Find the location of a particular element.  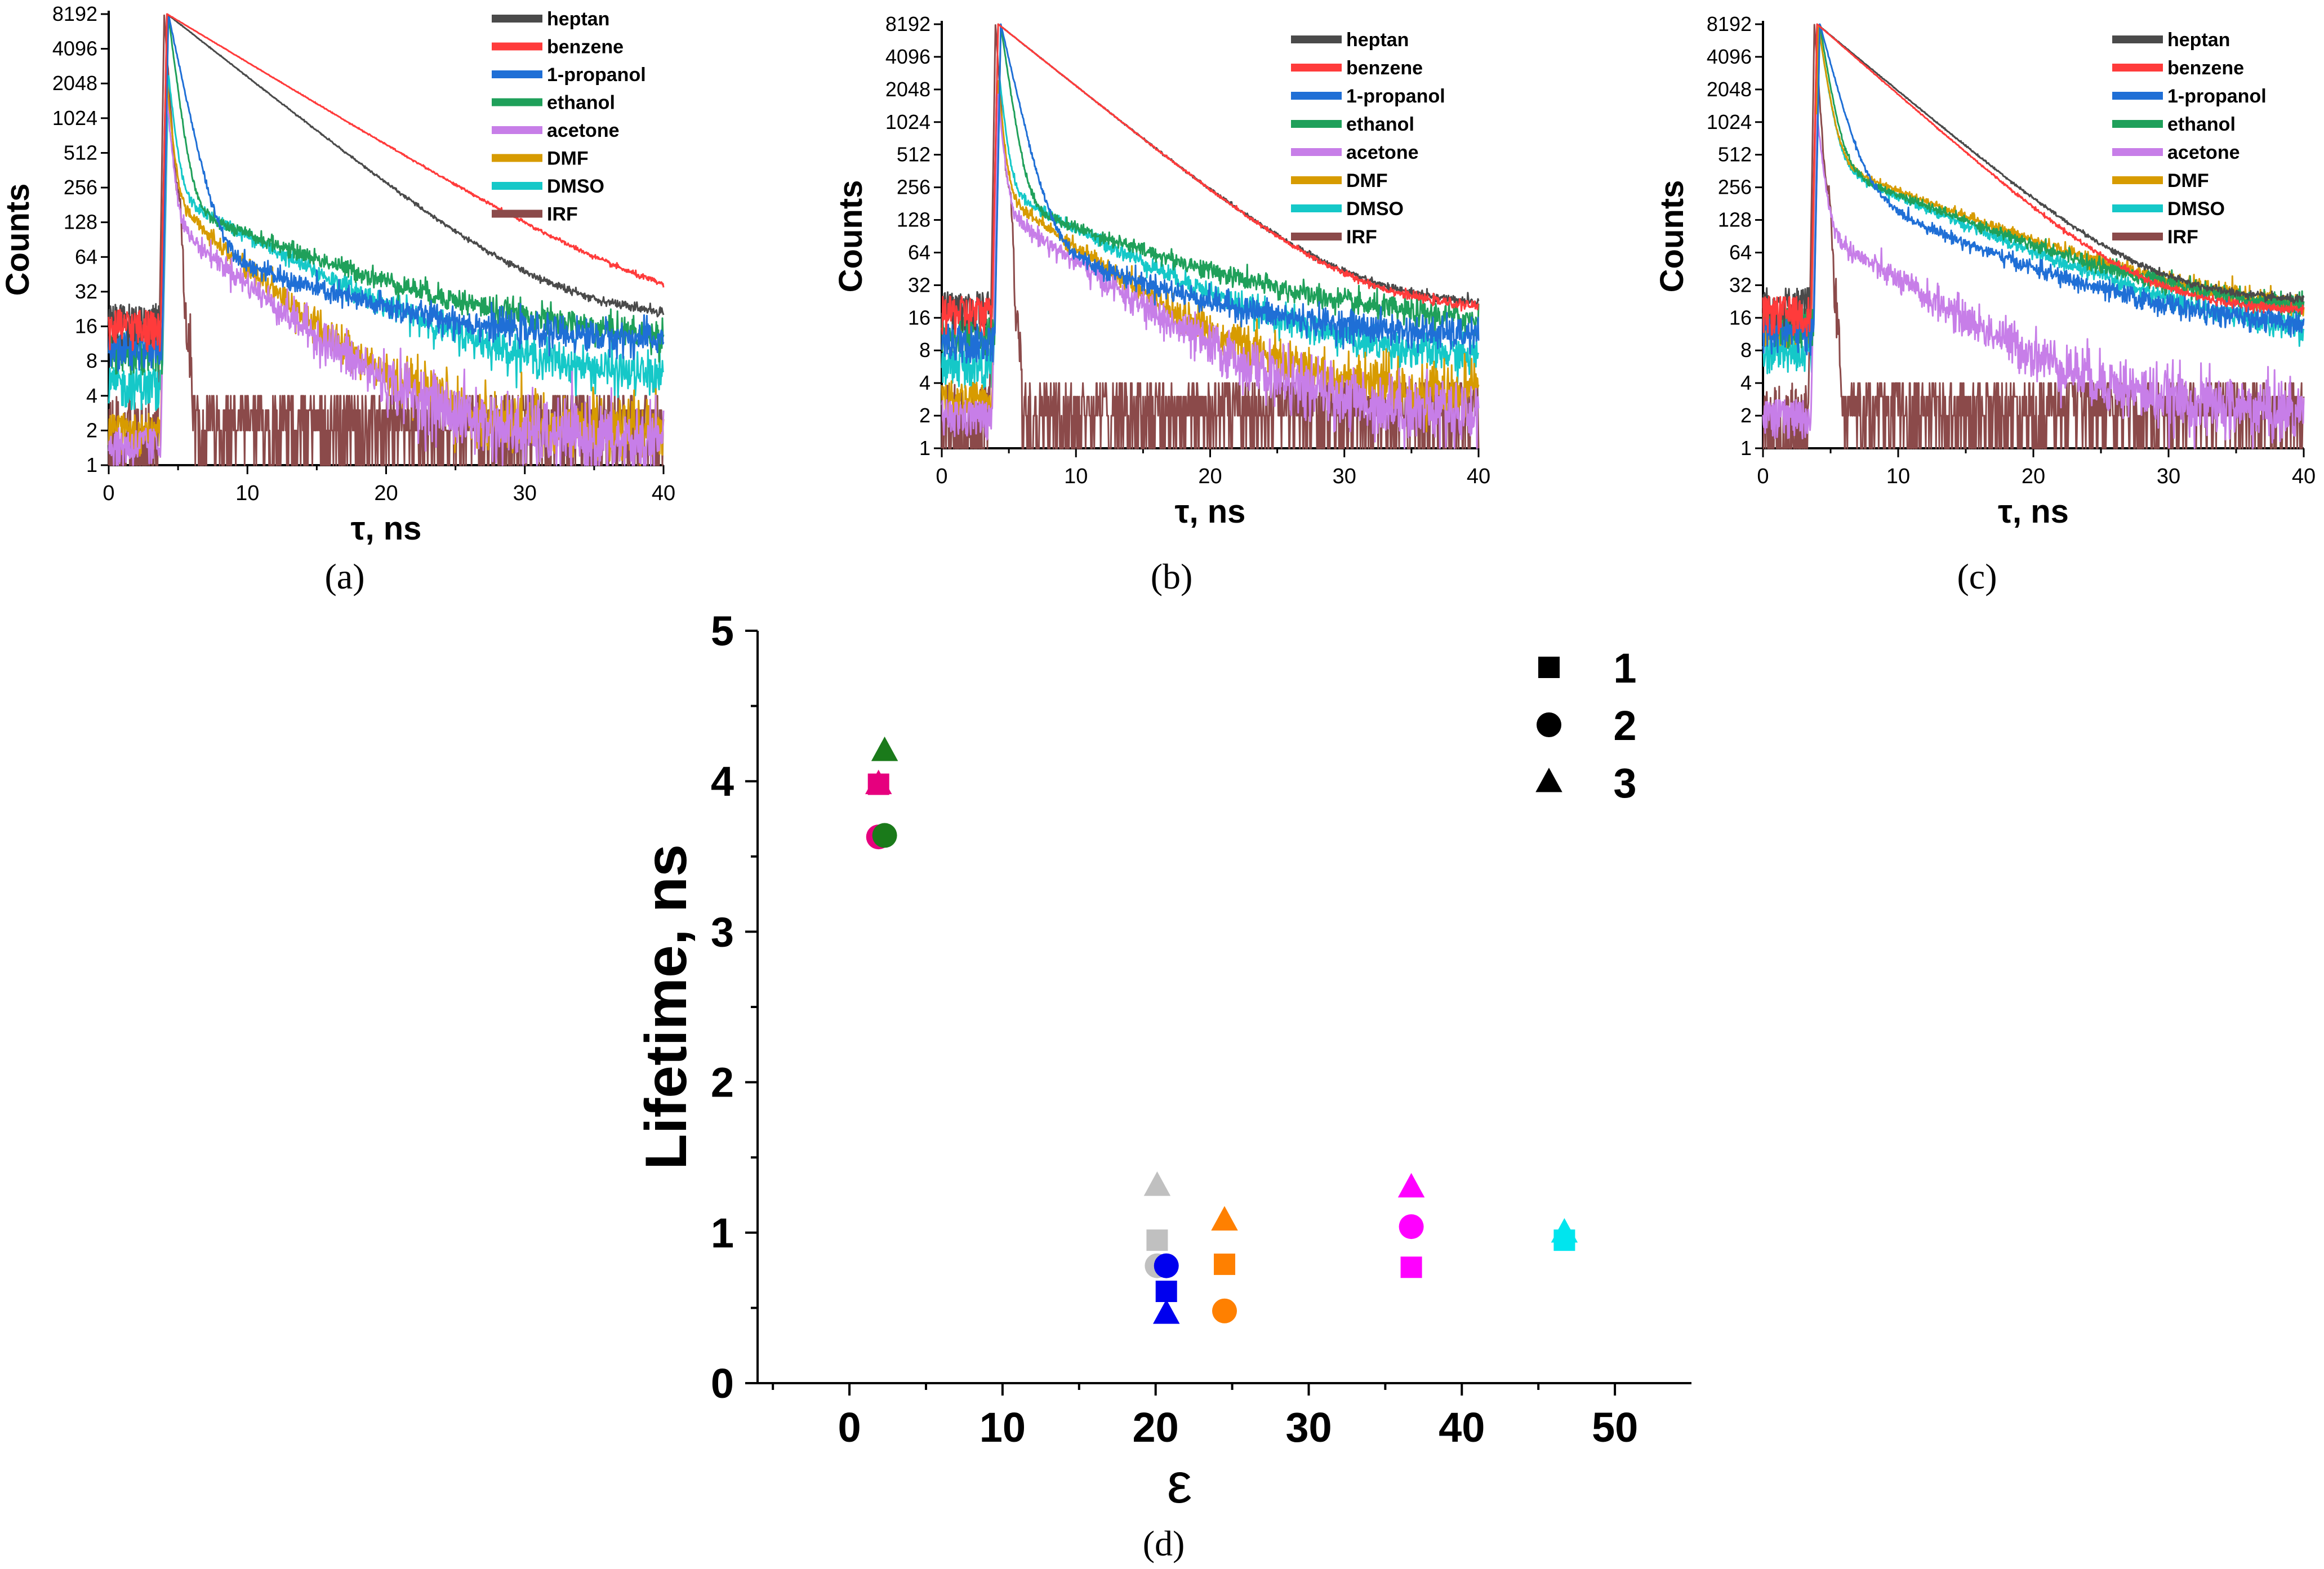

legend-label-acetone: acetone is located at coordinates (1382, 152).